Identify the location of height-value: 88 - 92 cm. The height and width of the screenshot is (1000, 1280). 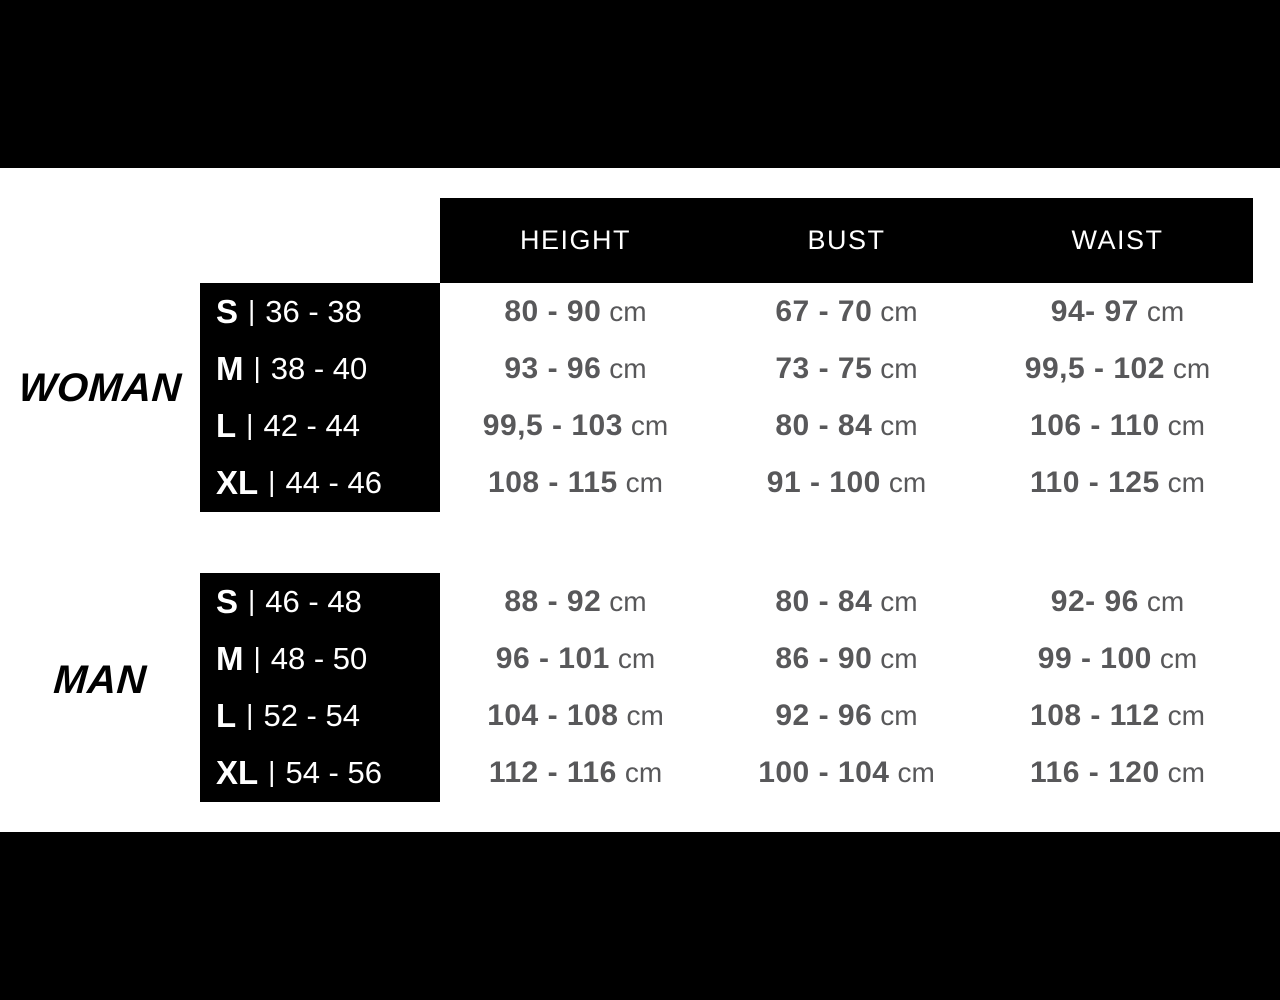
(575, 601).